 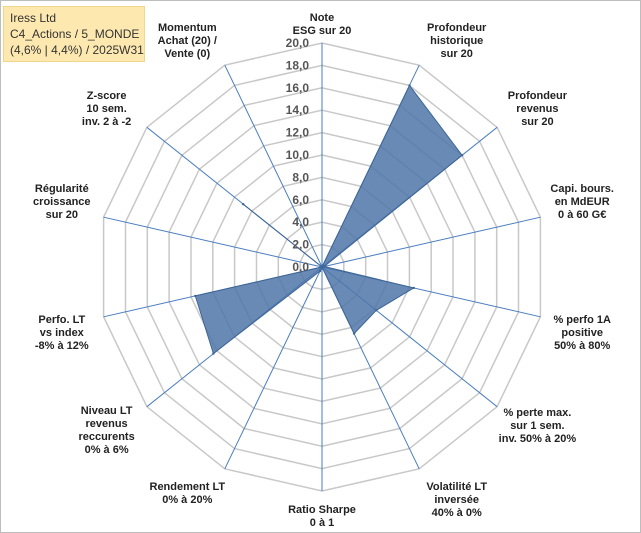 What do you see at coordinates (582, 215) in the screenshot?
I see `axis-label-line: 0 à 60 G€` at bounding box center [582, 215].